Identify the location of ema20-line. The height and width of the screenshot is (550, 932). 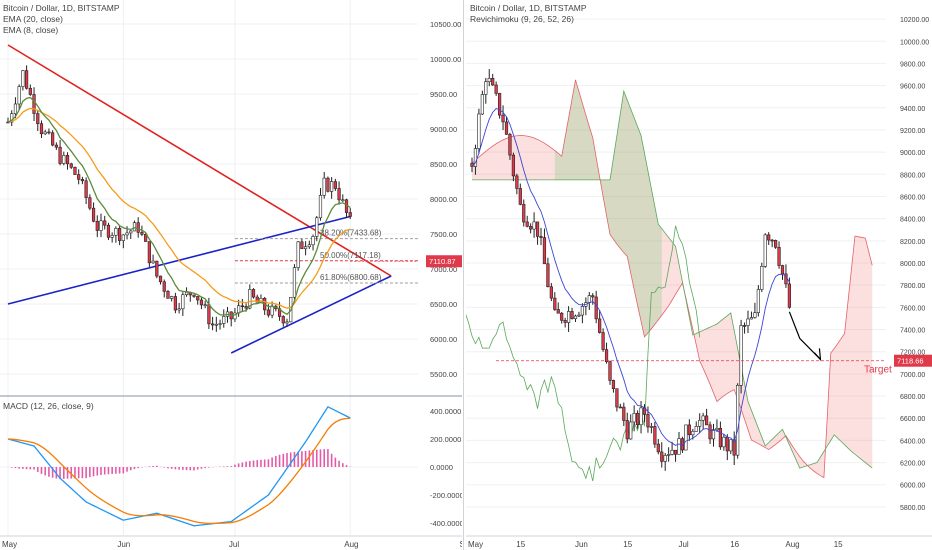
(179, 208).